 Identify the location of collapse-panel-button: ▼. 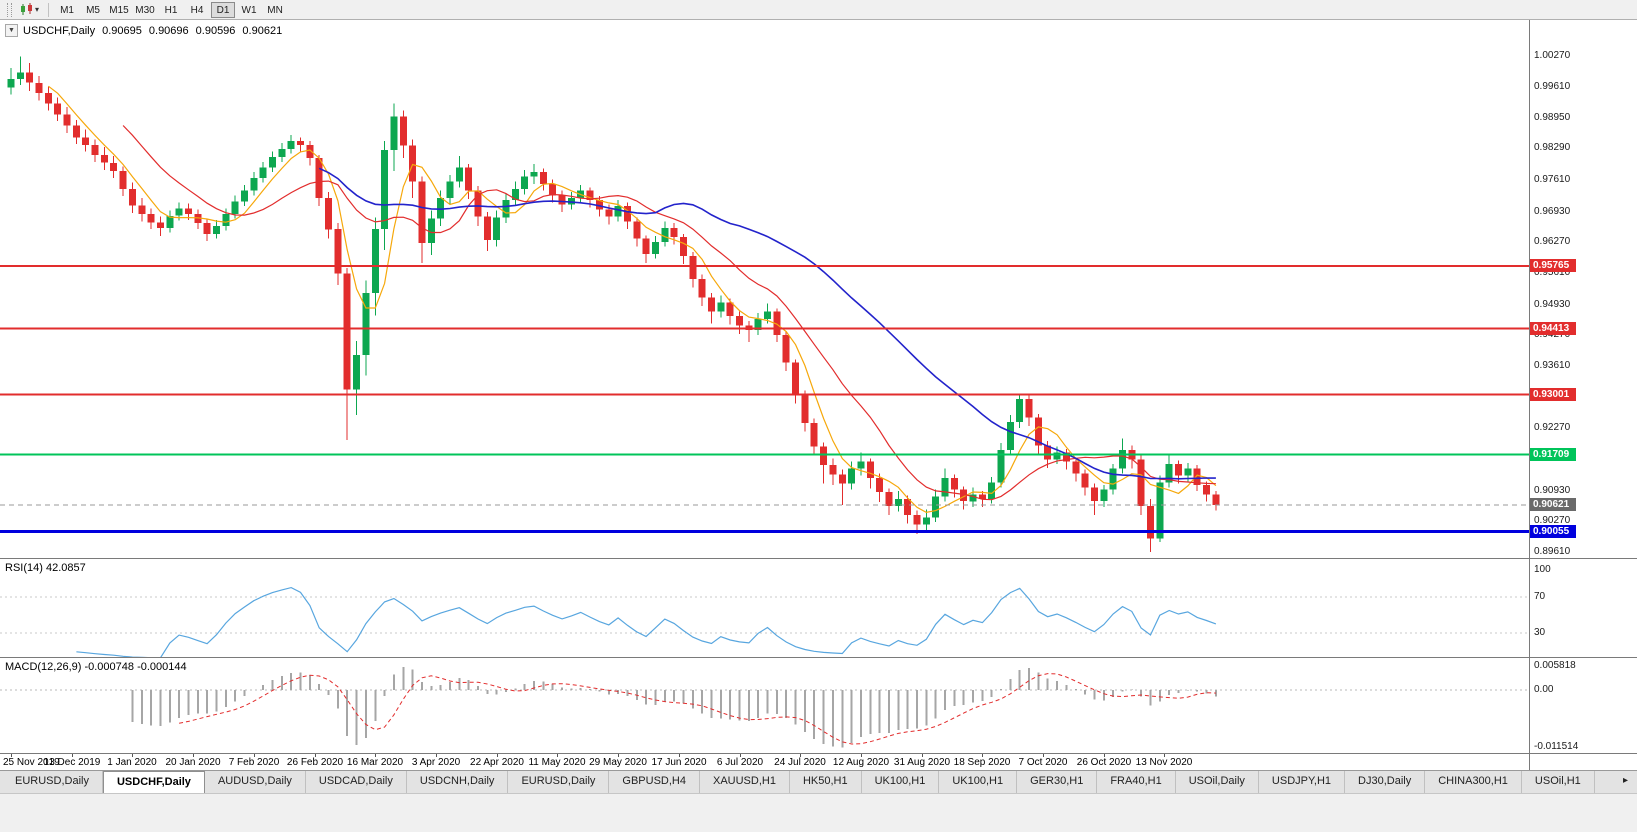
(11, 30).